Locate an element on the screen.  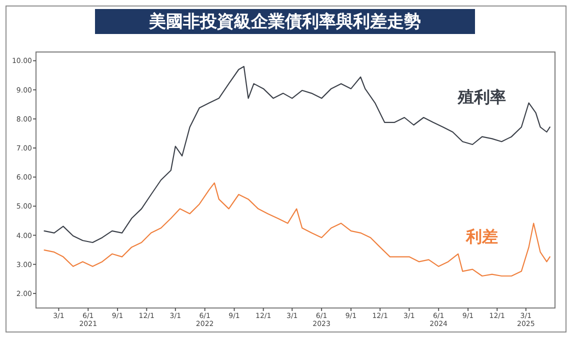
chart-title: 美國非投資級企業債利率與利差走勢 is located at coordinates (284, 22).